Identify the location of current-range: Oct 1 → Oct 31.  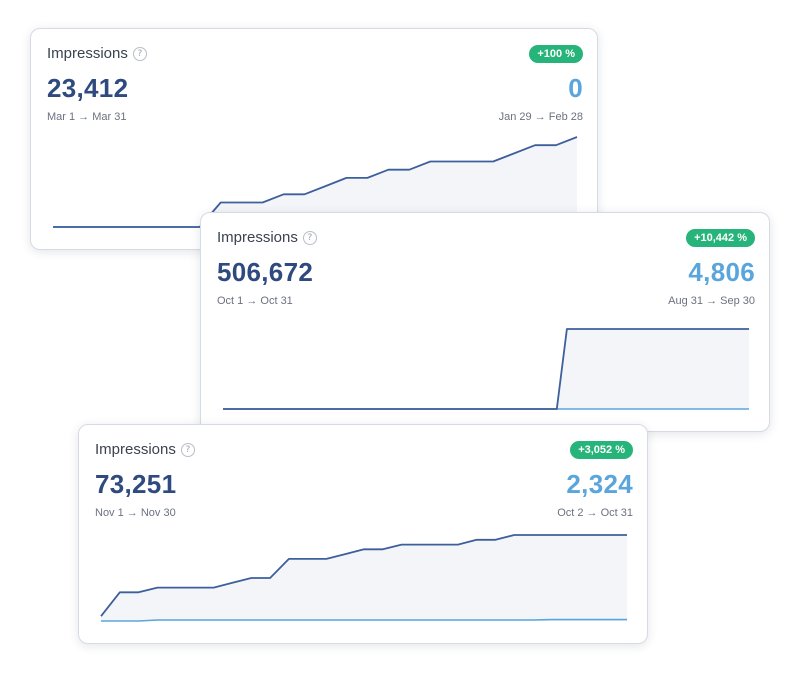
(255, 301).